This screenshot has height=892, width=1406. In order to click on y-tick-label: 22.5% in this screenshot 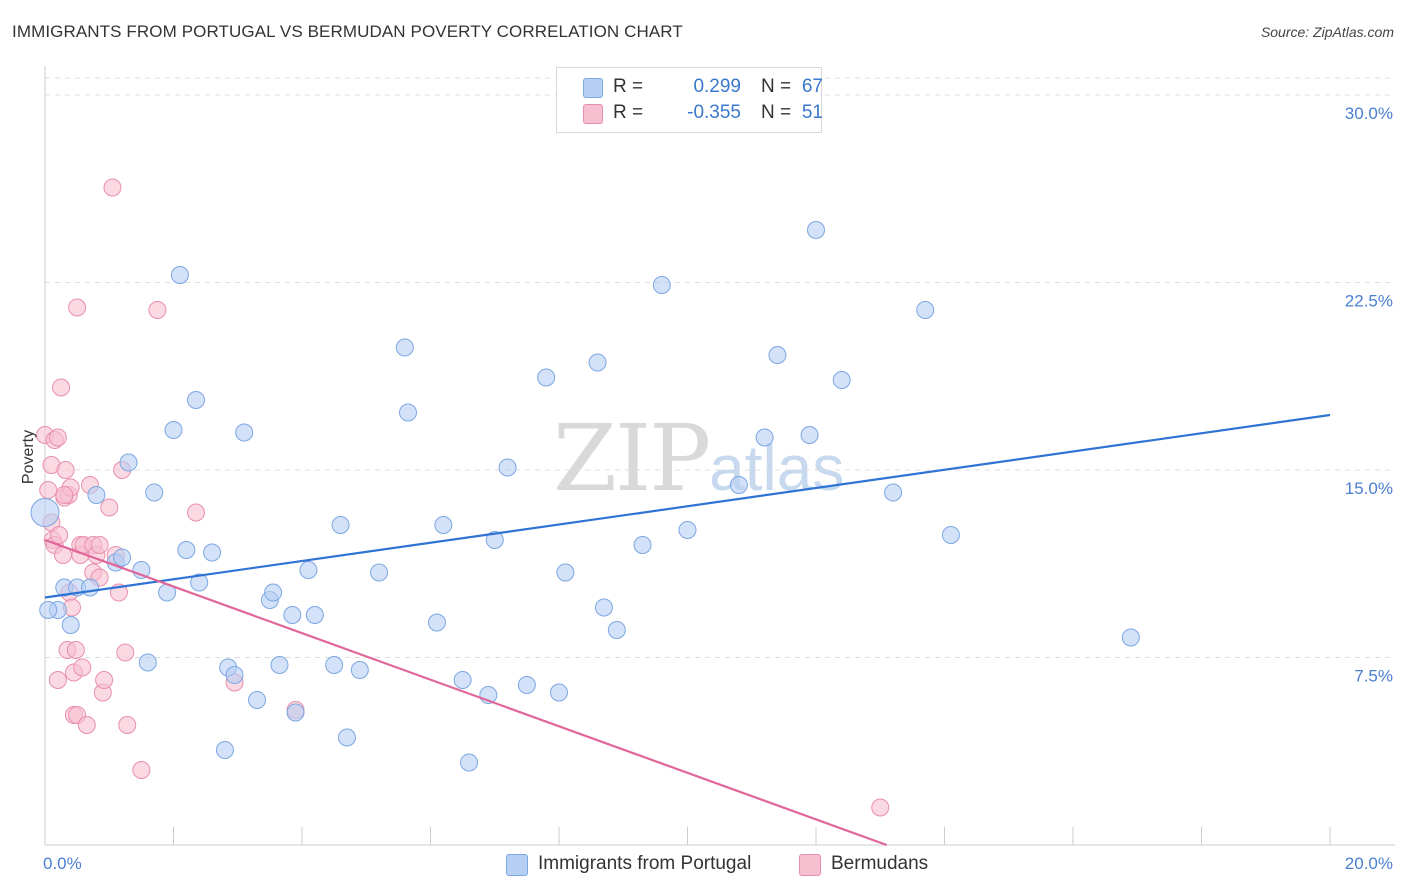, I will do `click(1369, 301)`.